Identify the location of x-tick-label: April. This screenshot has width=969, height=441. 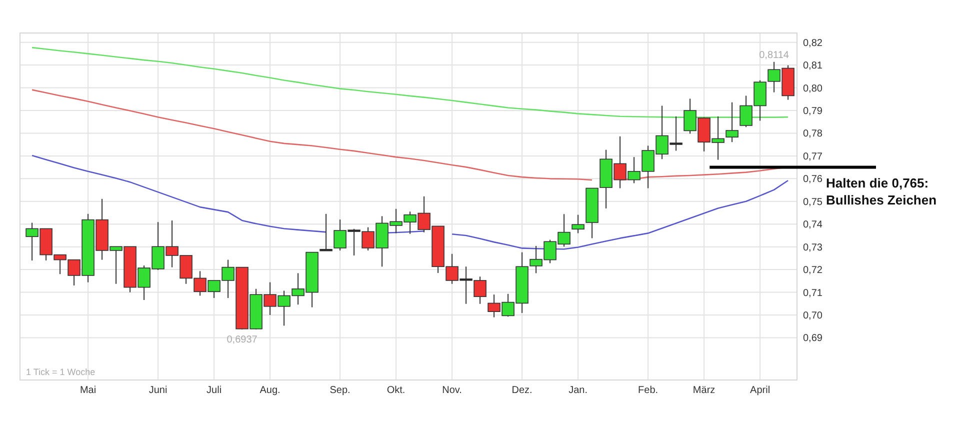
(760, 390).